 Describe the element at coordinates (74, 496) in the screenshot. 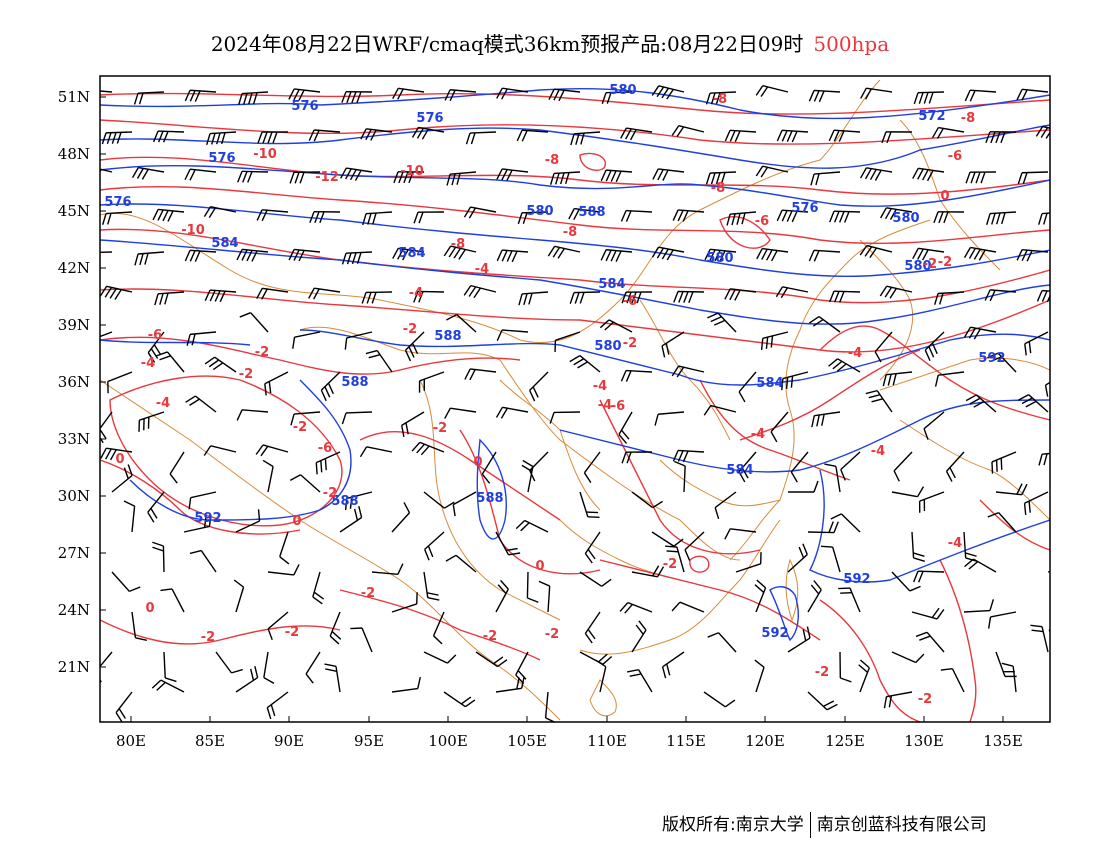

I see `lat-tick-label: 30N` at that location.